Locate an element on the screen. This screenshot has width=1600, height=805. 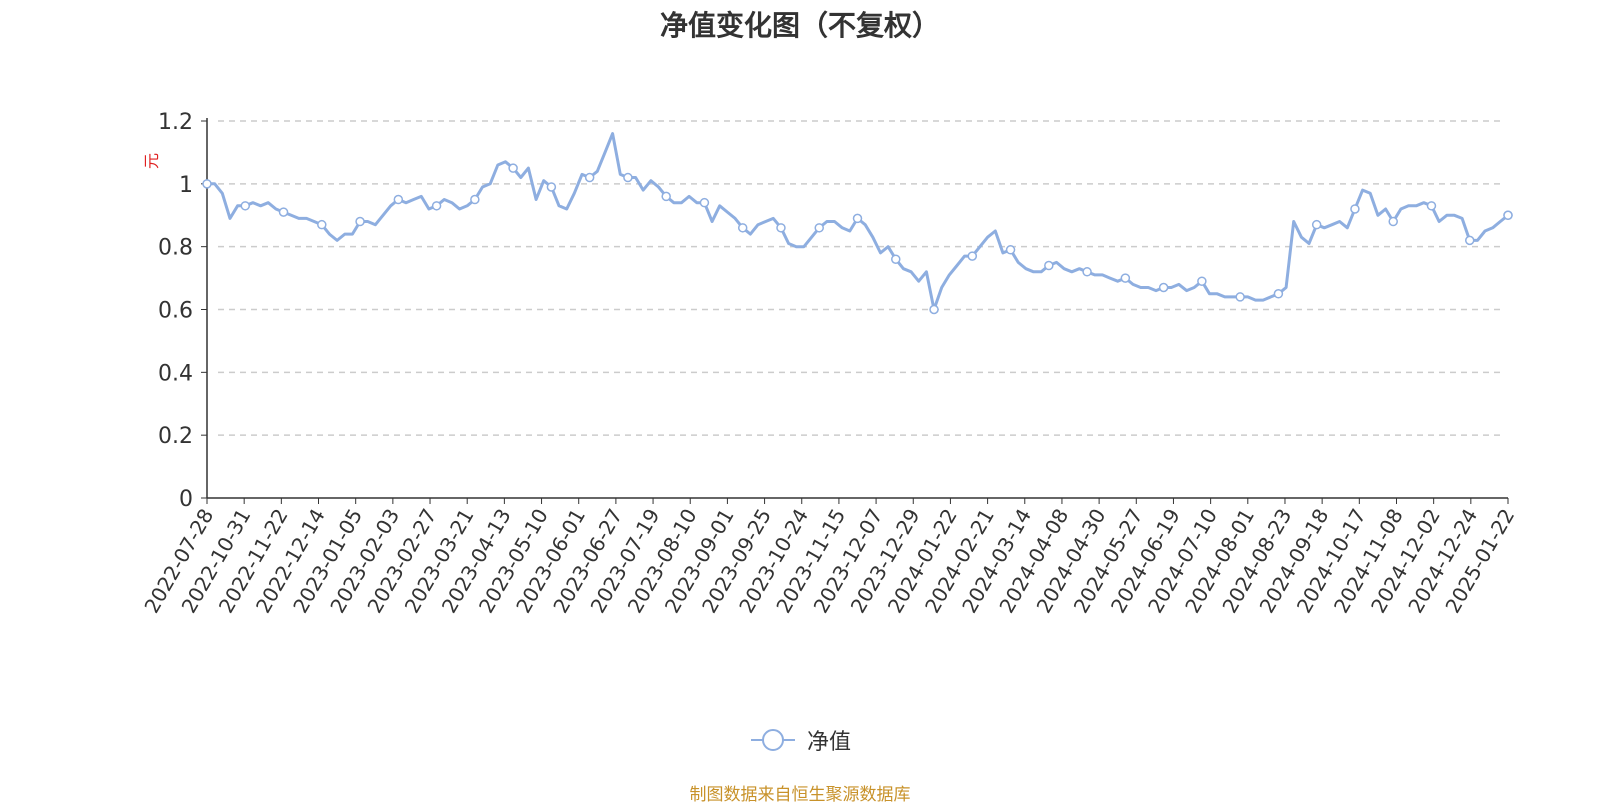
legend: 净值 is located at coordinates (800, 740).